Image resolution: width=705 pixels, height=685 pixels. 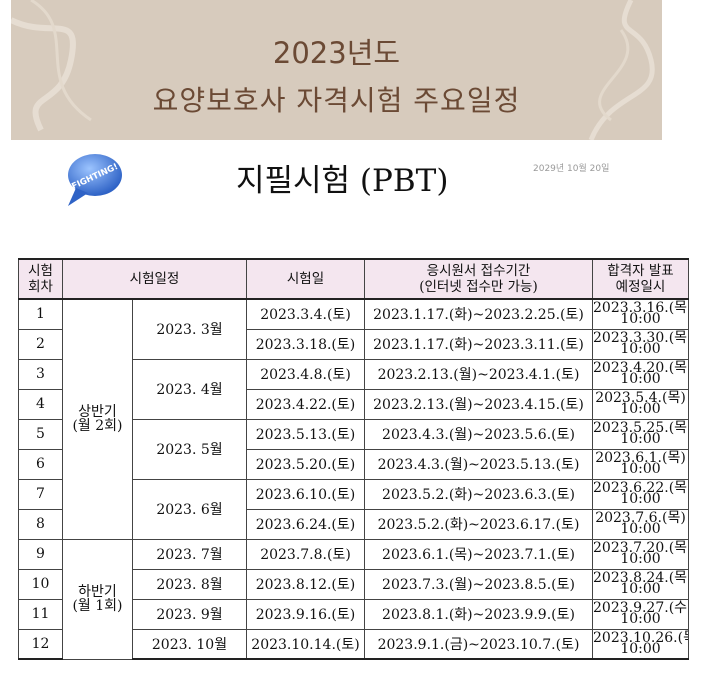 I want to click on application-cell: 2023.2.13.(월)~2023.4.1.(토), so click(x=478, y=374).